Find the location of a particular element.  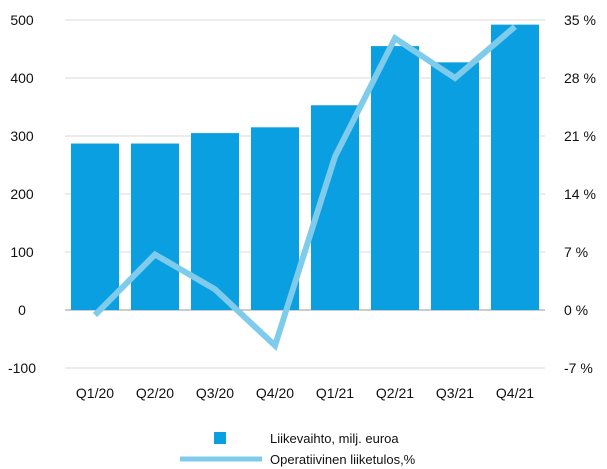

left-tick-label: 200 is located at coordinates (22, 194).